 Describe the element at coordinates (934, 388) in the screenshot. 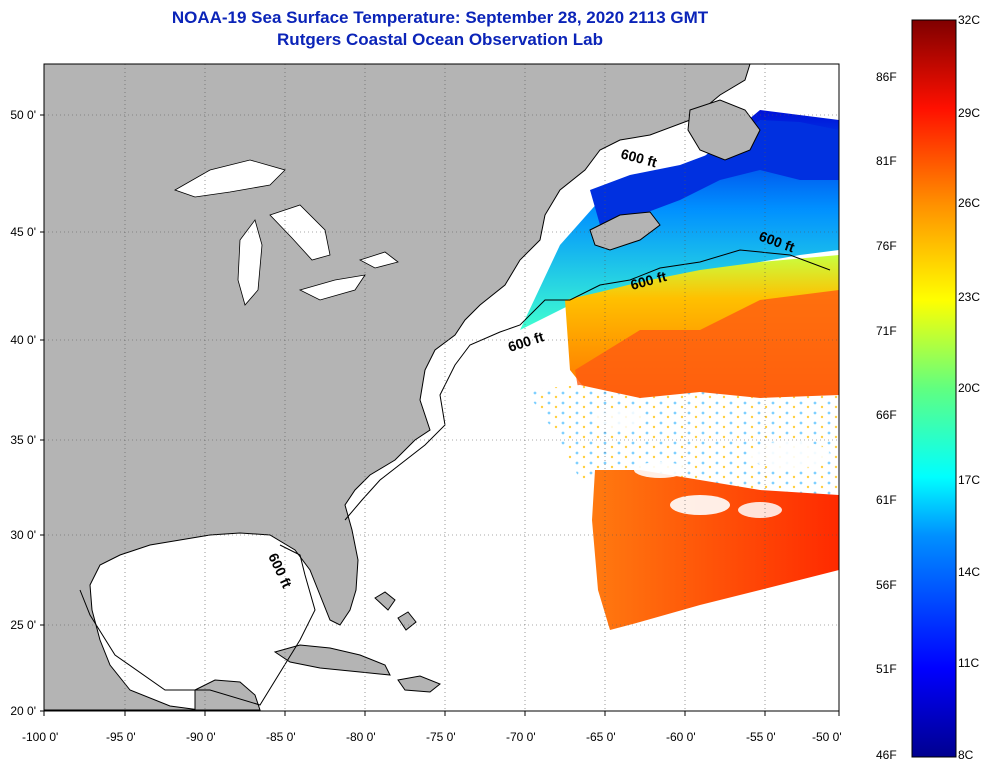

I see `colorbar` at that location.